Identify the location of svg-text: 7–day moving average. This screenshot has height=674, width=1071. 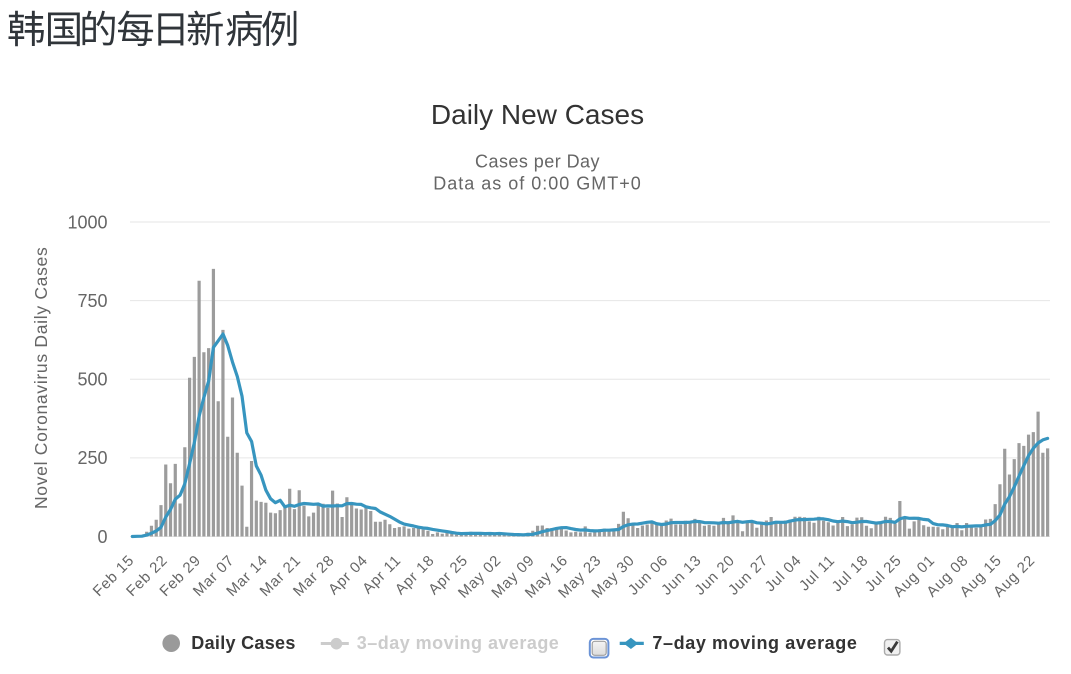
(754, 643).